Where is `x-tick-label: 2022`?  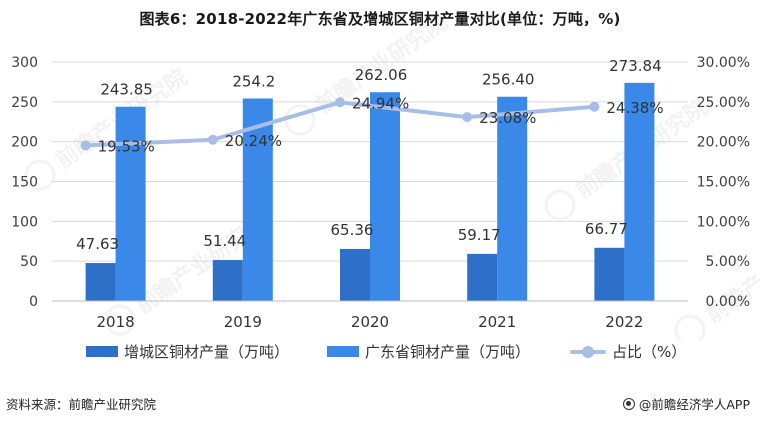 x-tick-label: 2022 is located at coordinates (624, 322).